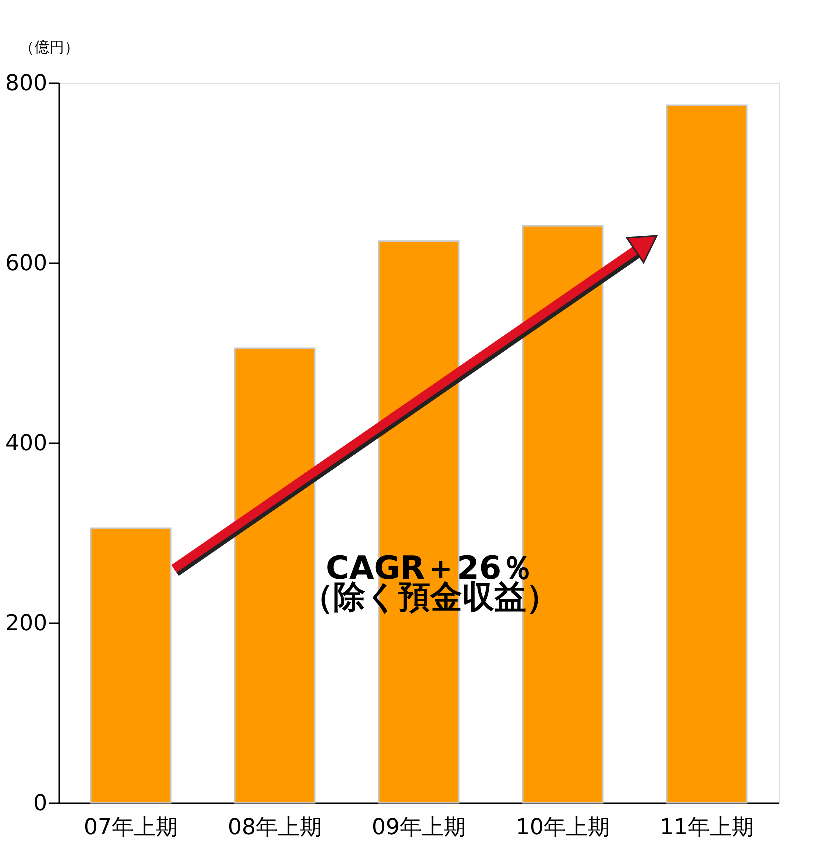  I want to click on y-tick-label: 600, so click(27, 264).